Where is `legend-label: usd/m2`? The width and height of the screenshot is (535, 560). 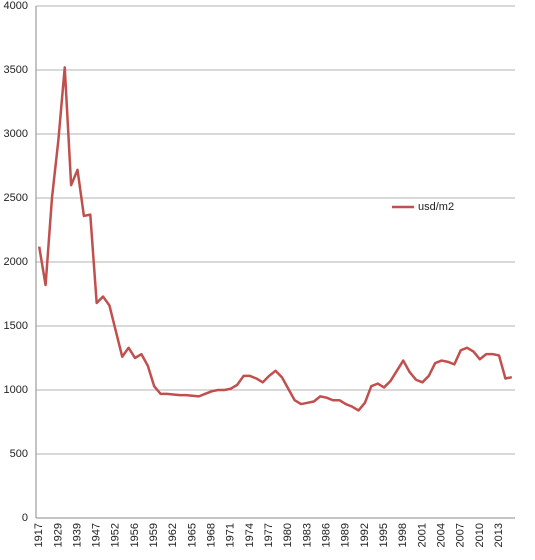
legend-label: usd/m2 is located at coordinates (436, 207).